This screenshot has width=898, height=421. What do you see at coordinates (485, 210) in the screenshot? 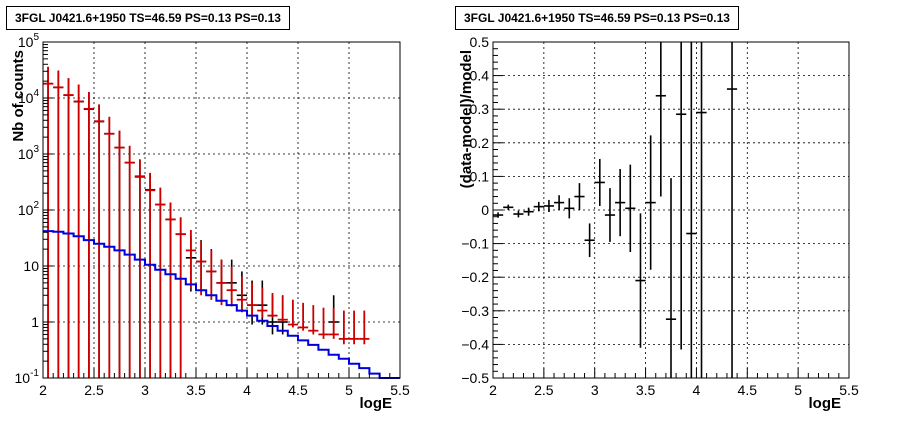
I see `y-tick-label: 0` at bounding box center [485, 210].